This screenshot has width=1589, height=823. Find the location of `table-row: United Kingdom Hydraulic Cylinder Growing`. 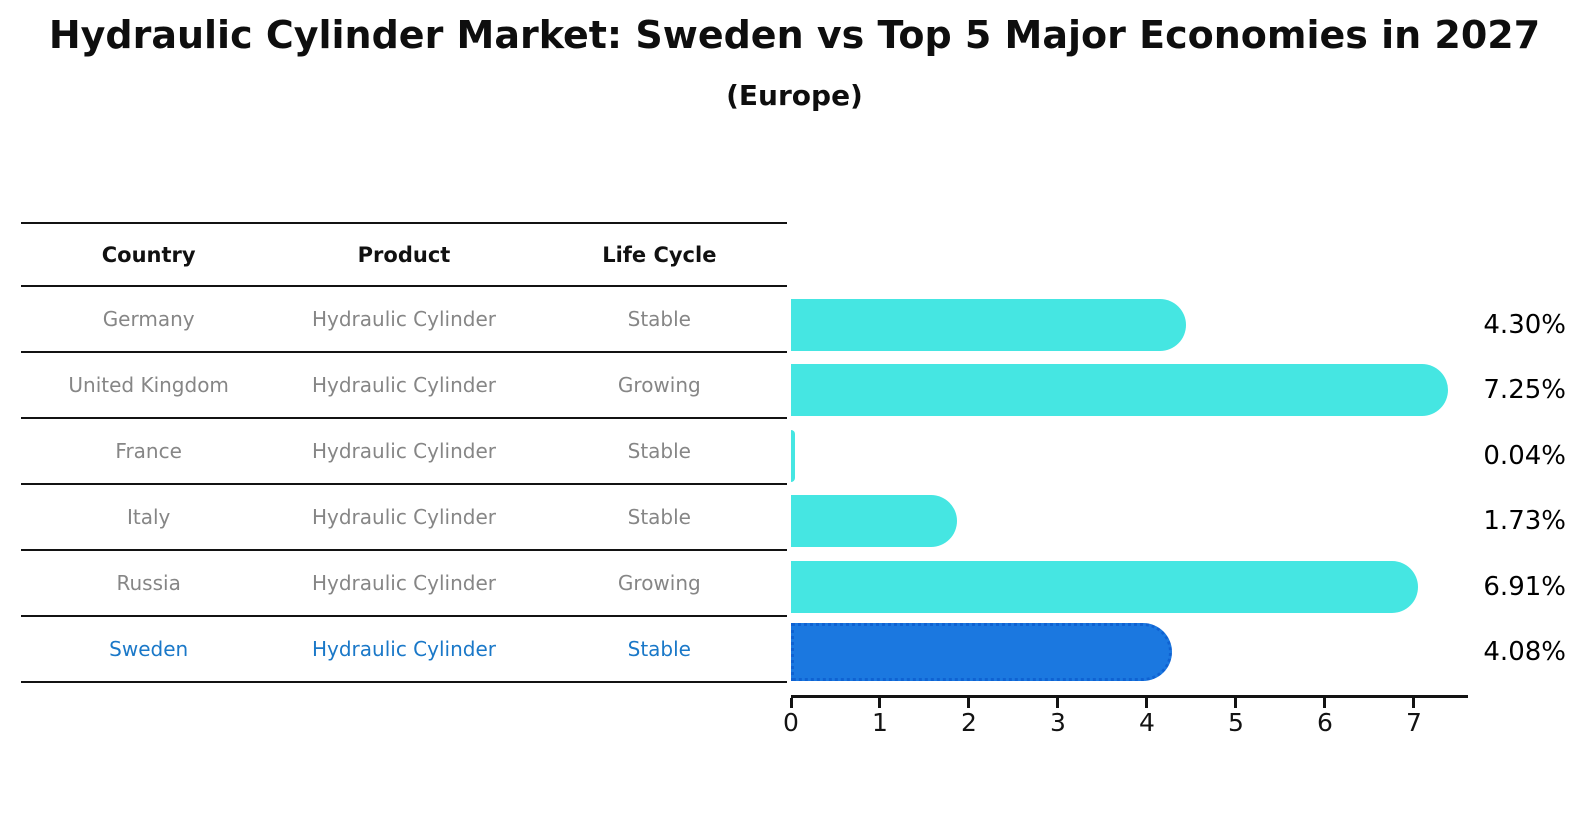

table-row: United Kingdom Hydraulic Cylinder Growing is located at coordinates (404, 384).